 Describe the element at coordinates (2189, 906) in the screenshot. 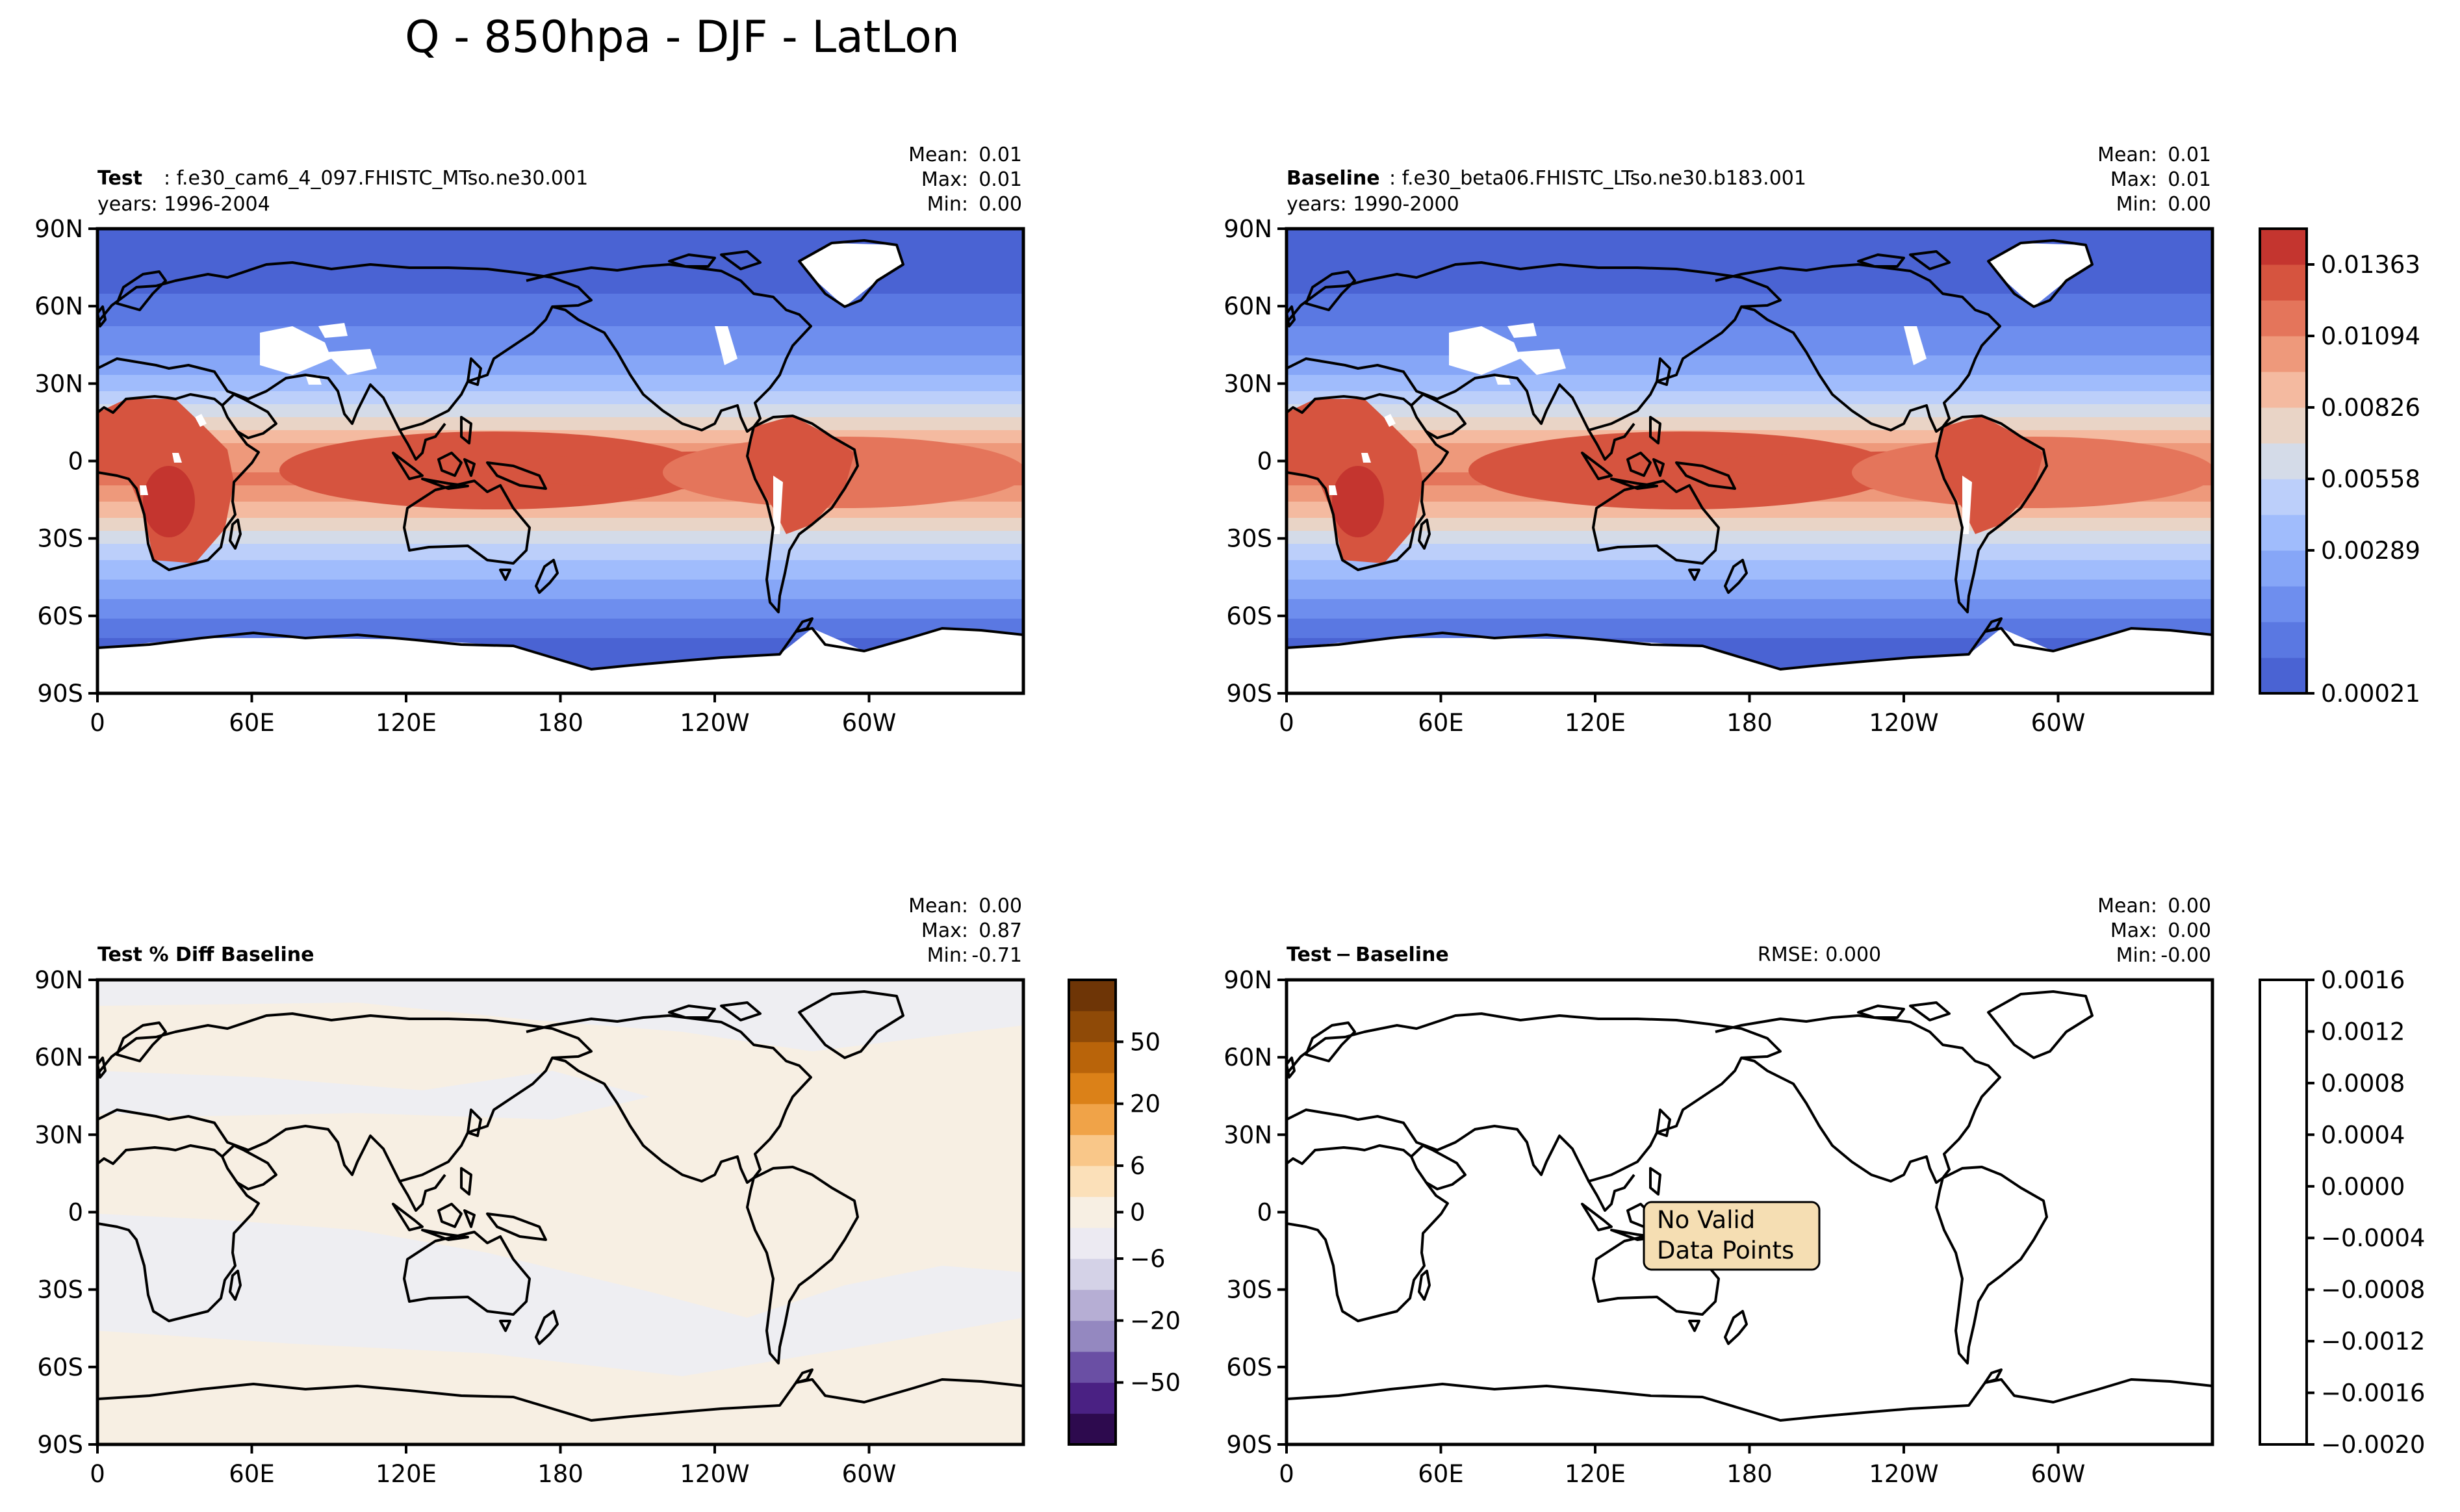

I see `diff-mean-value: 0.00` at that location.